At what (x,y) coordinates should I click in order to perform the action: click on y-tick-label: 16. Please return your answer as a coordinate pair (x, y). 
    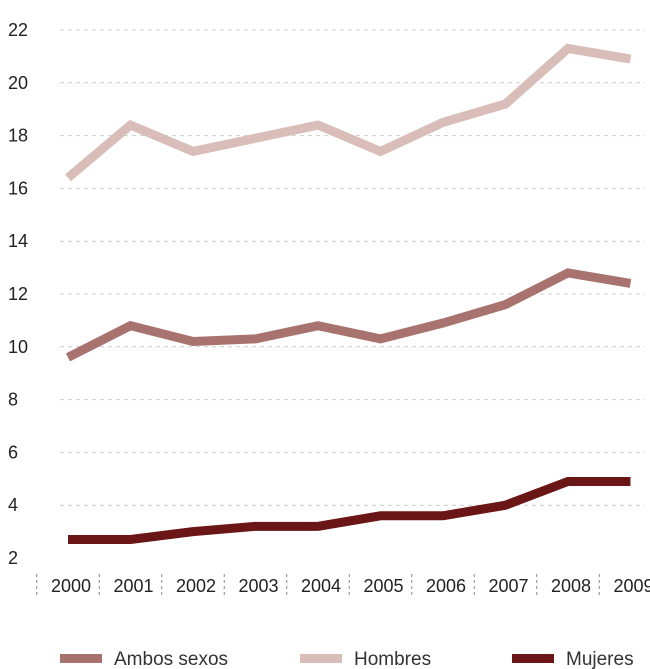
    Looking at the image, I should click on (18, 188).